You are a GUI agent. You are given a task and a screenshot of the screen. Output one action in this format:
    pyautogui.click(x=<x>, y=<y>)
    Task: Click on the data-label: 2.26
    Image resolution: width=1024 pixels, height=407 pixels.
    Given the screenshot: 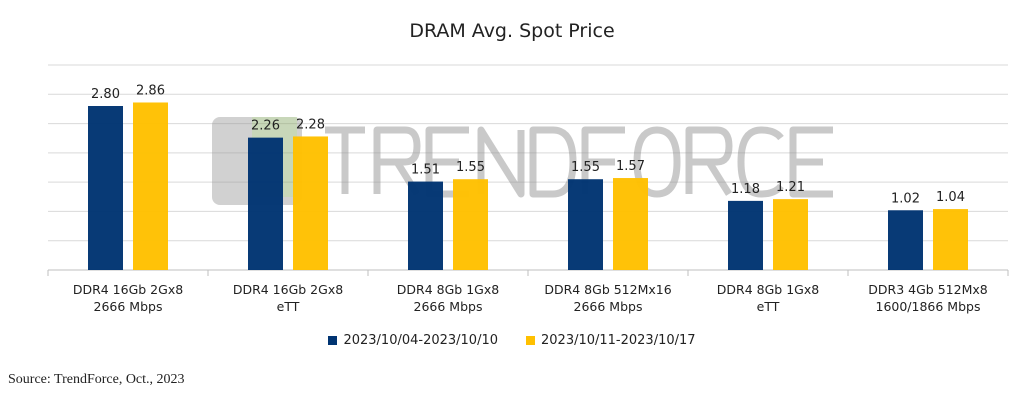 What is the action you would take?
    pyautogui.click(x=265, y=126)
    